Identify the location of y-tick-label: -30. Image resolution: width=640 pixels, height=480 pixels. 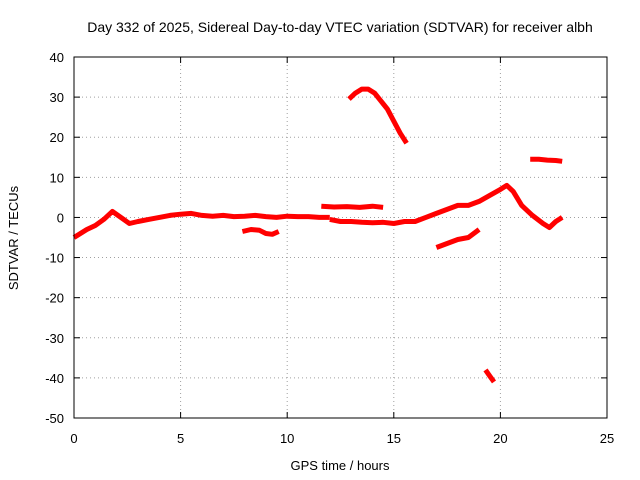
(54, 338).